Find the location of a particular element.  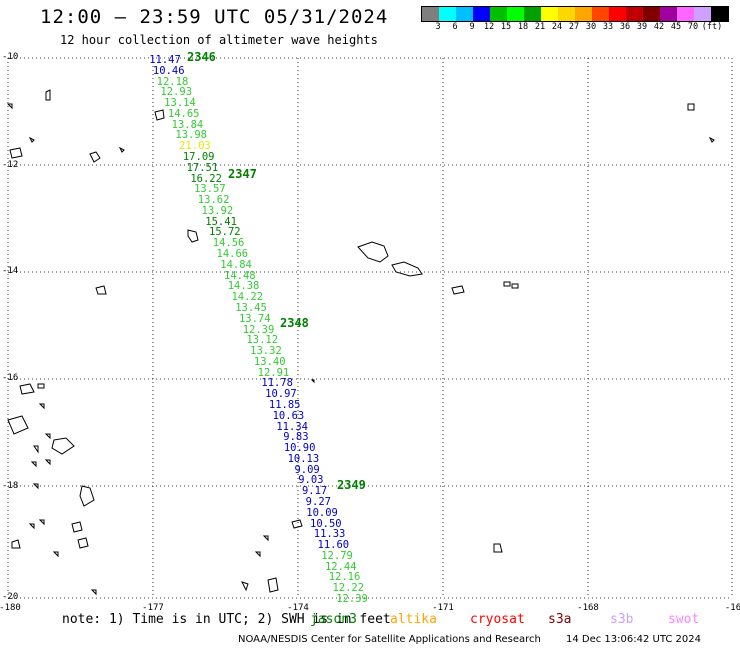

swh-reading: 10.90 is located at coordinates (299, 448).